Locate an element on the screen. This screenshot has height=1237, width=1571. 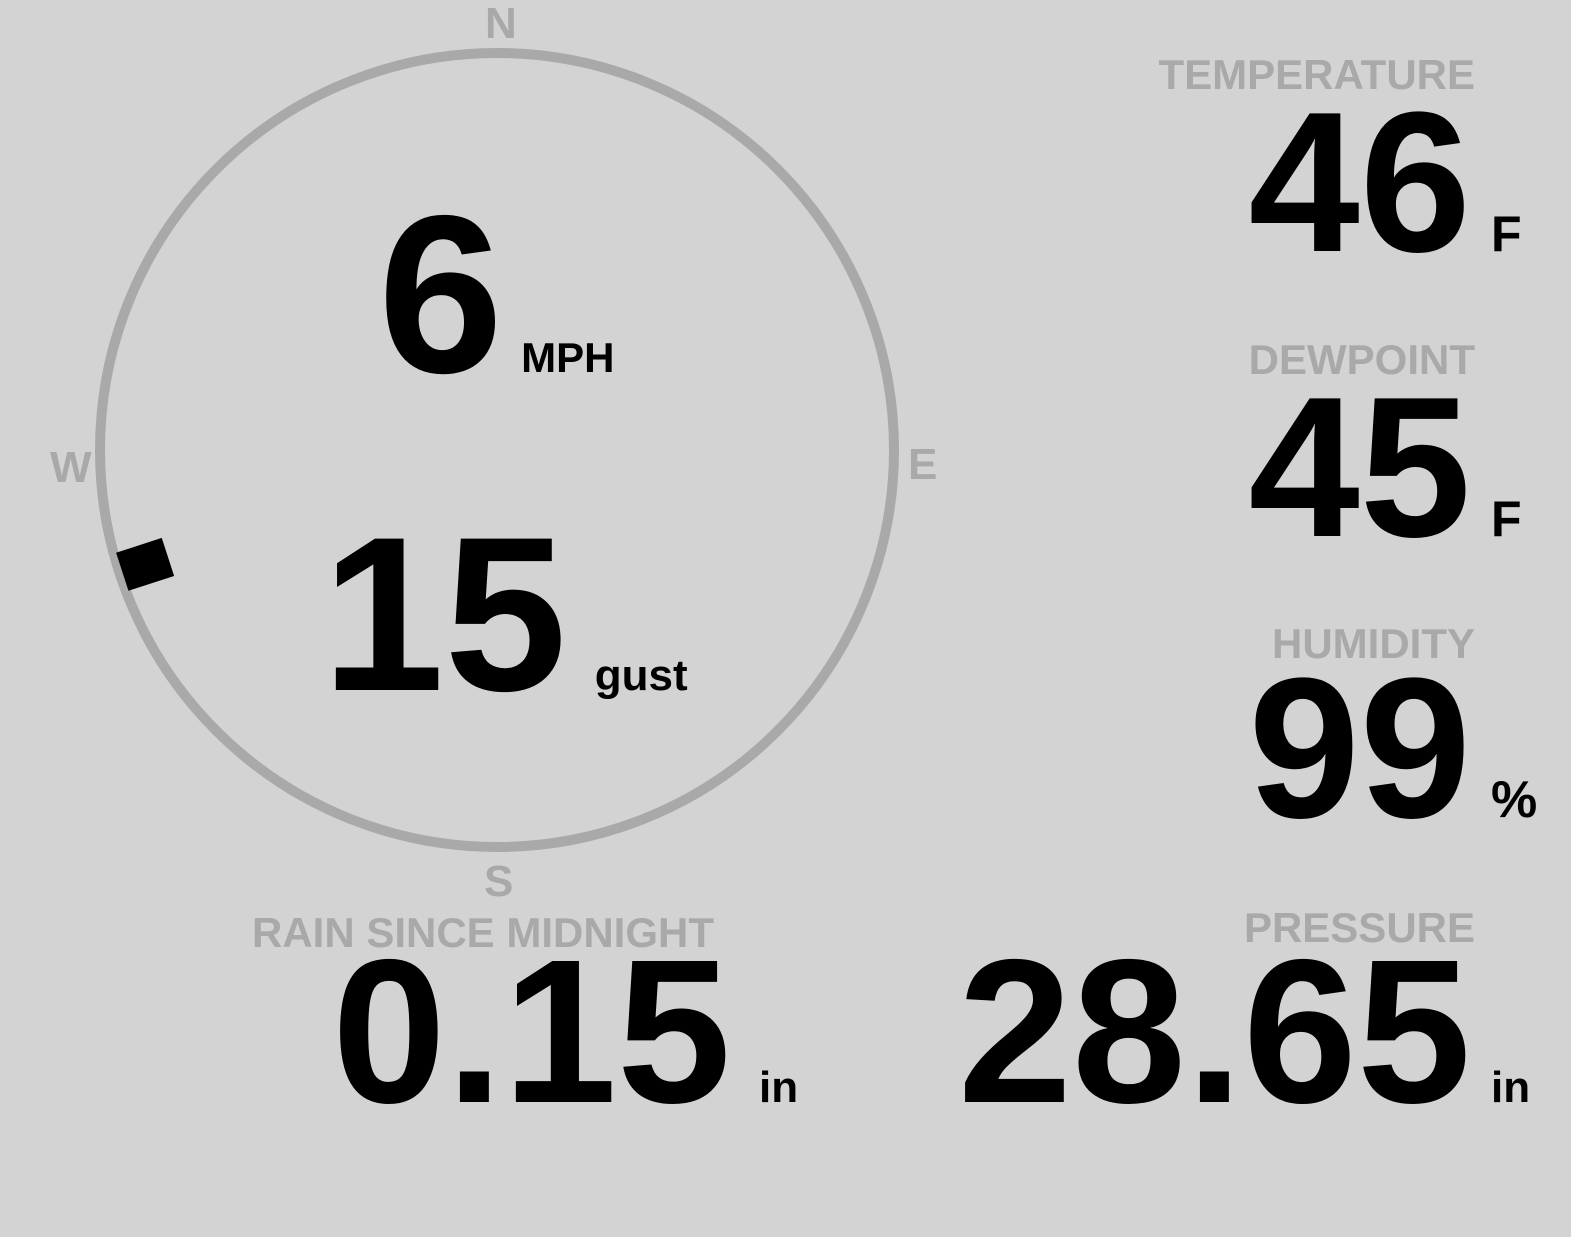
dewpoint-label: DEWPOINT is located at coordinates (1361, 359).